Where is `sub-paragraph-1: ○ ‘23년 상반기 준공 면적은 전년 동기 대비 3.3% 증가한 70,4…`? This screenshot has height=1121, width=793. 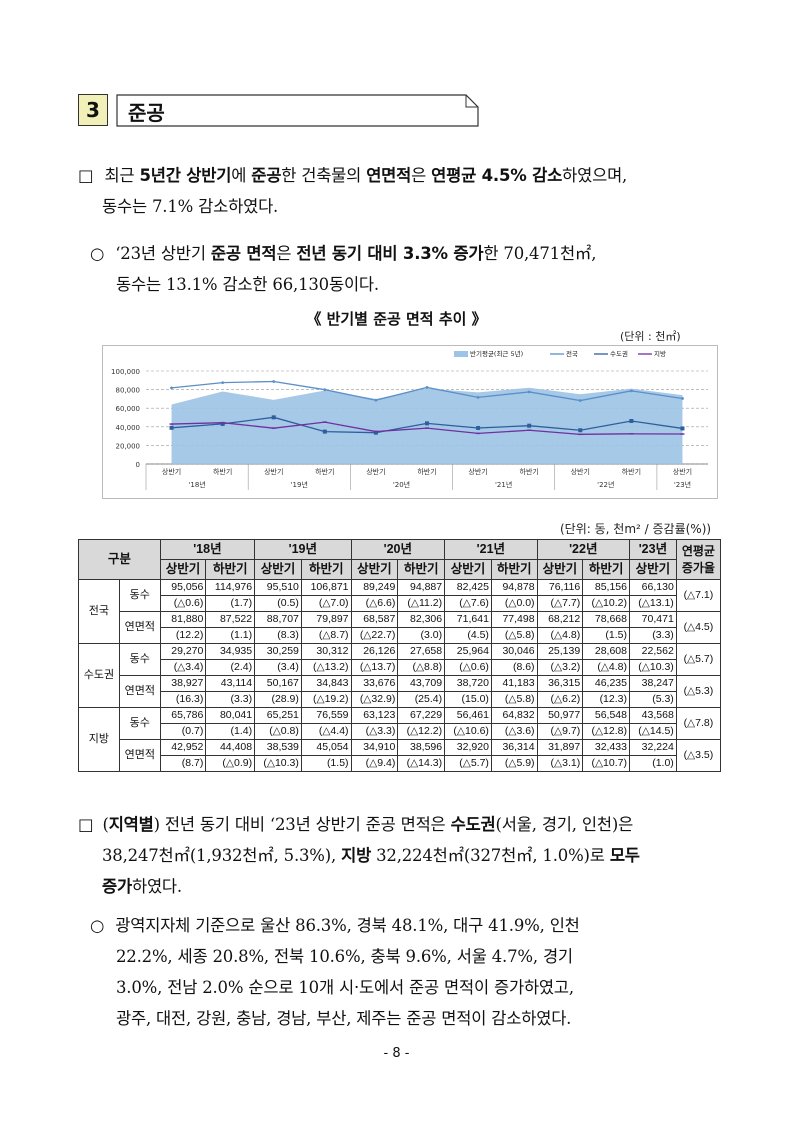 sub-paragraph-1: ○ ‘23년 상반기 준공 면적은 전년 동기 대비 3.3% 증가한 70,4… is located at coordinates (410, 269).